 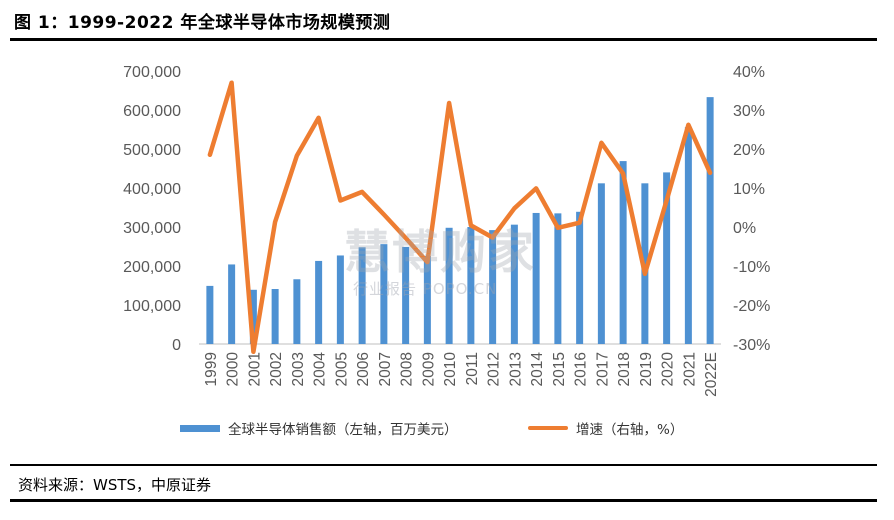 I want to click on y-right-tick-label: -30%, so click(x=751, y=345).